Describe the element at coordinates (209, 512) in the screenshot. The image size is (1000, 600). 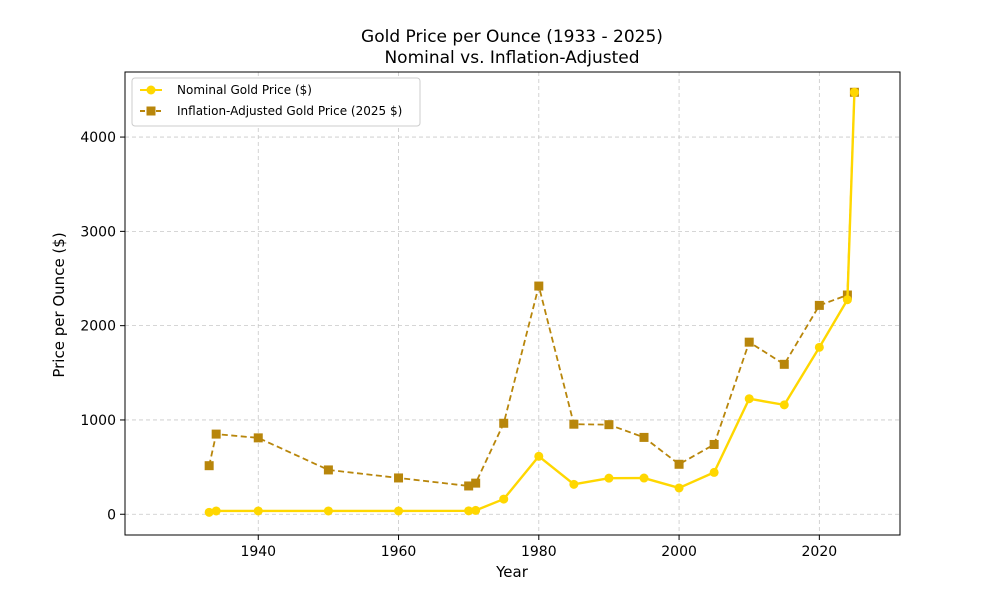
I see `point-nominal-1933` at that location.